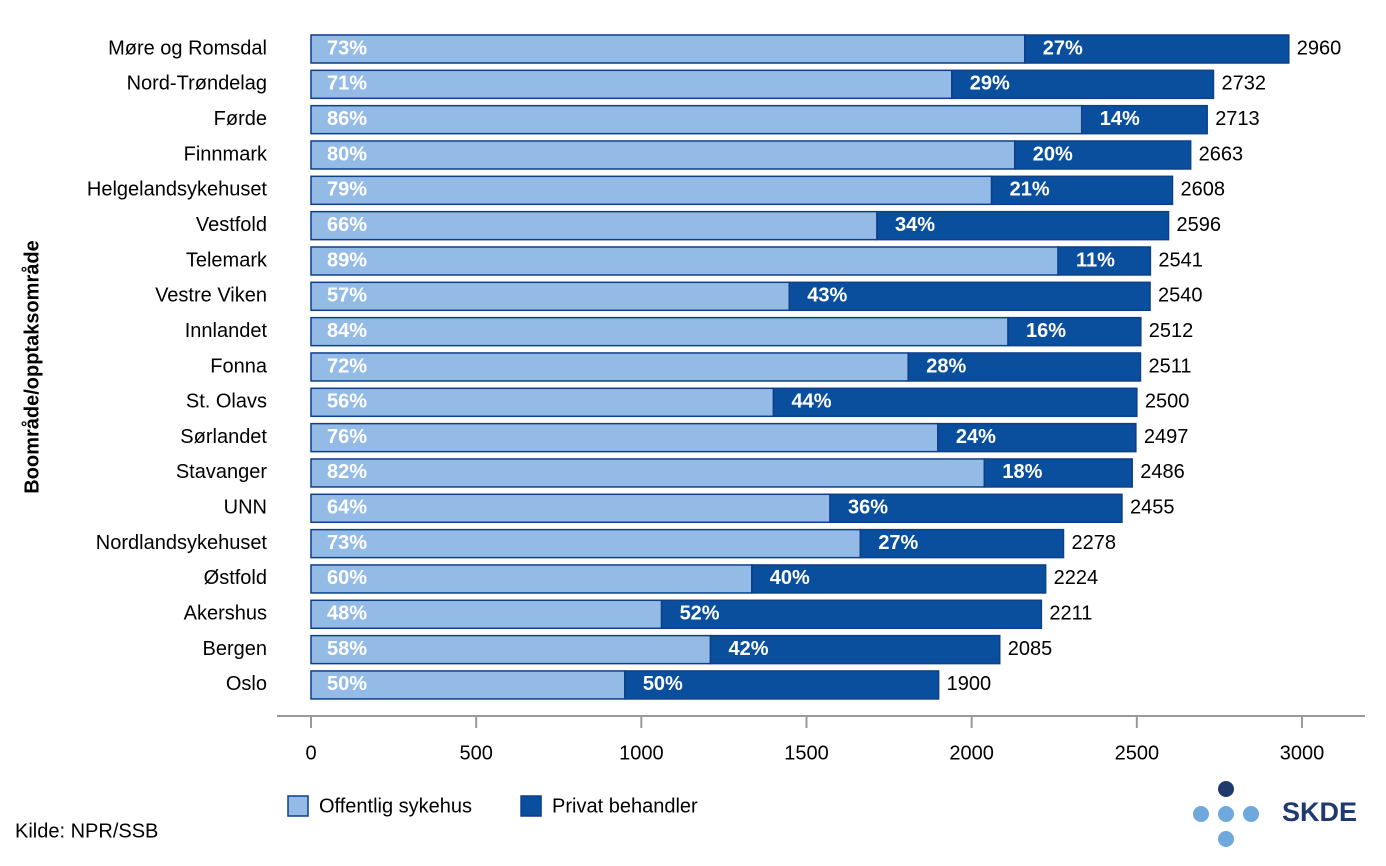  What do you see at coordinates (475, 753) in the screenshot?
I see `x-tick-label: 500` at bounding box center [475, 753].